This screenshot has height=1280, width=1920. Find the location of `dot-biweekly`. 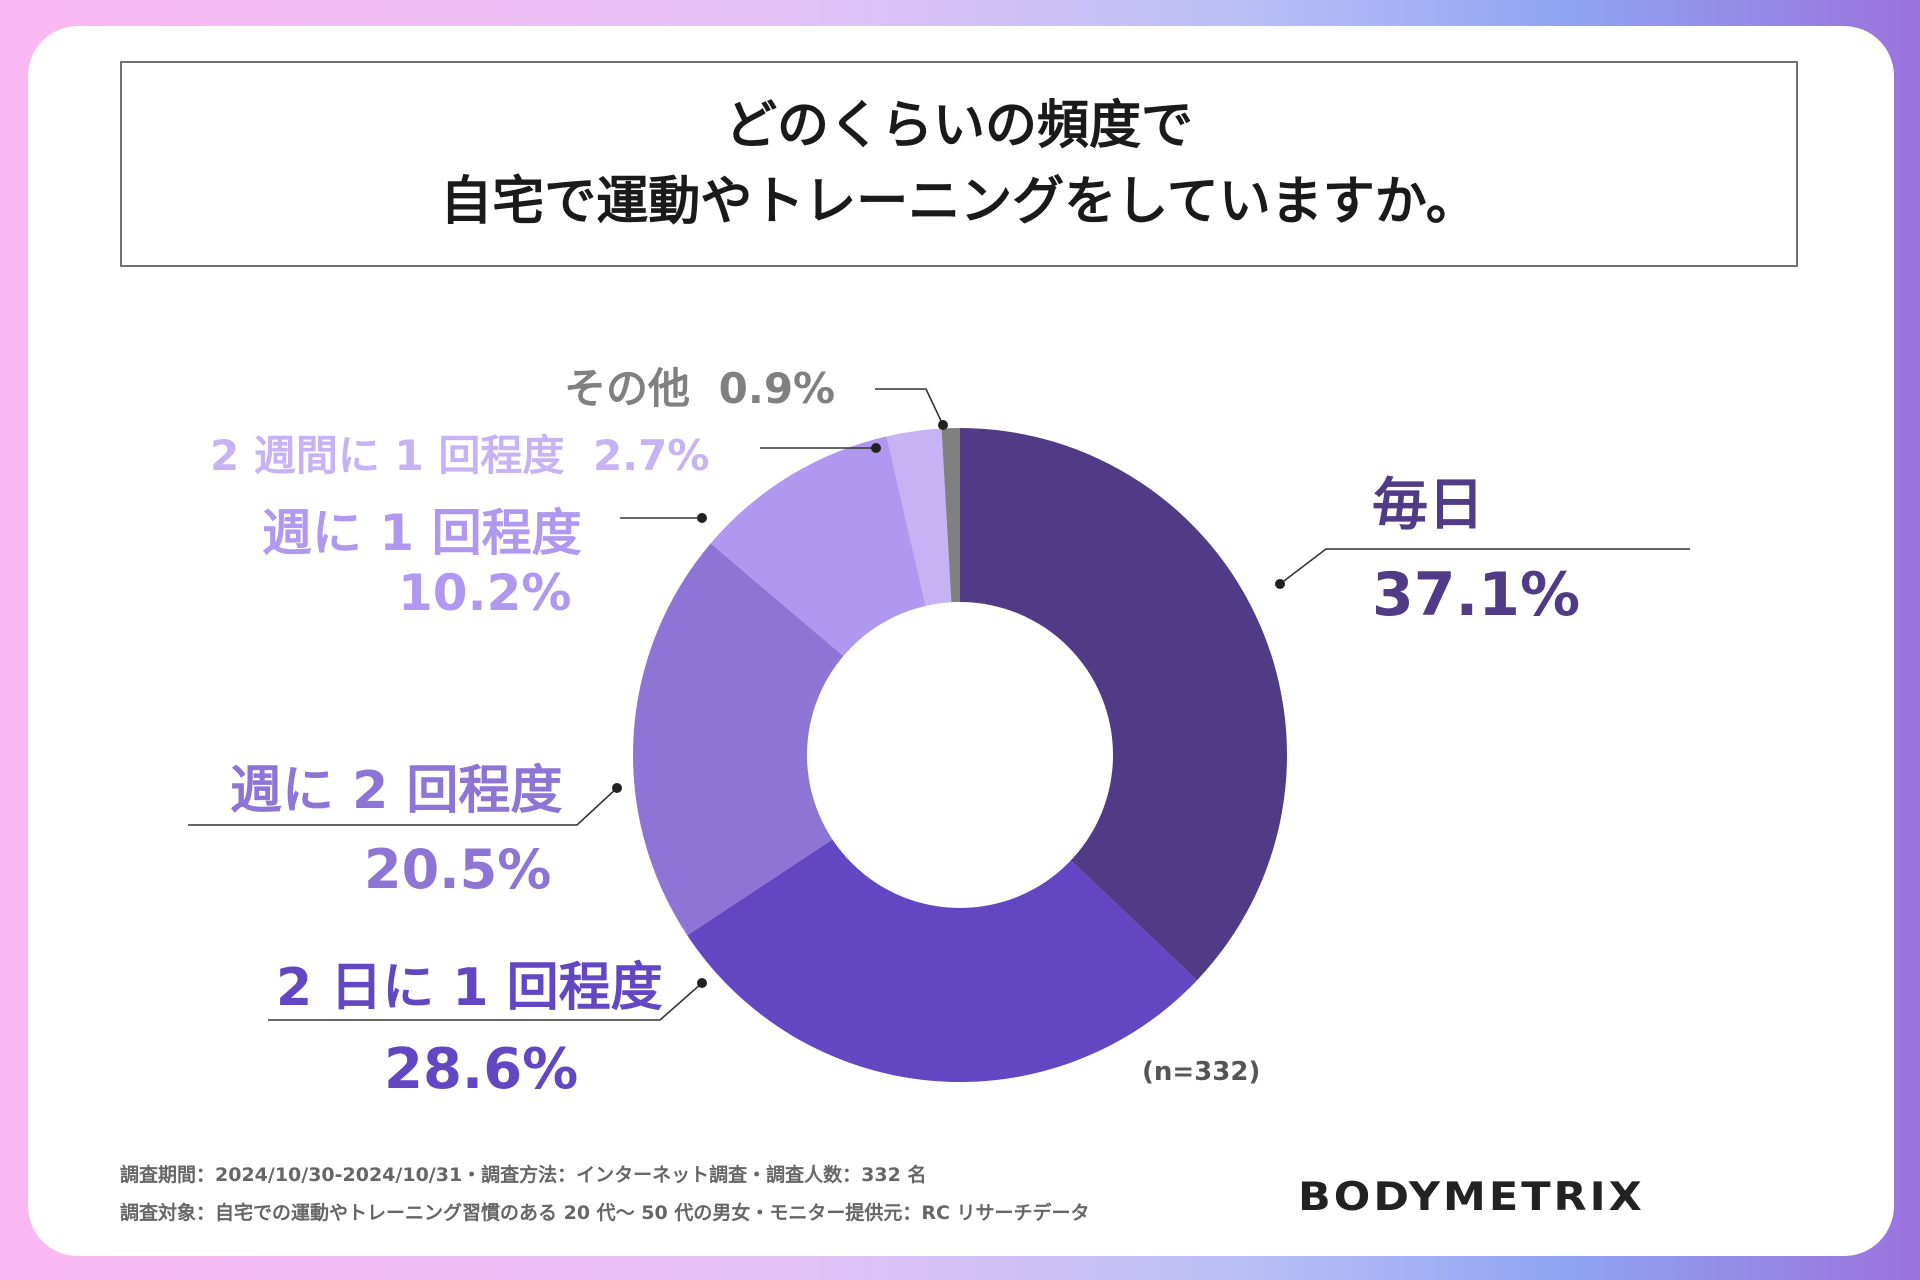

dot-biweekly is located at coordinates (876, 448).